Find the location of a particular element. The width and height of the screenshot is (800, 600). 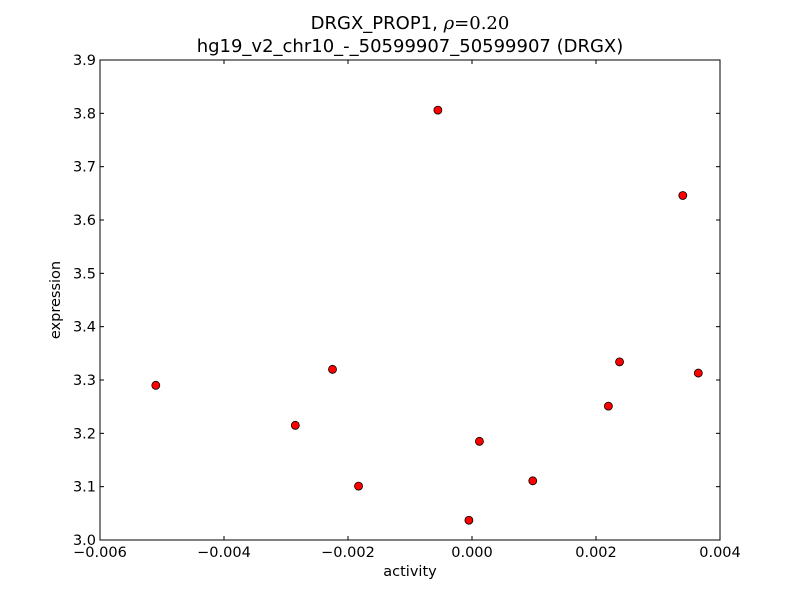

chart-title-line1: DRGX_PROP1, ρ=0.20 is located at coordinates (410, 23).